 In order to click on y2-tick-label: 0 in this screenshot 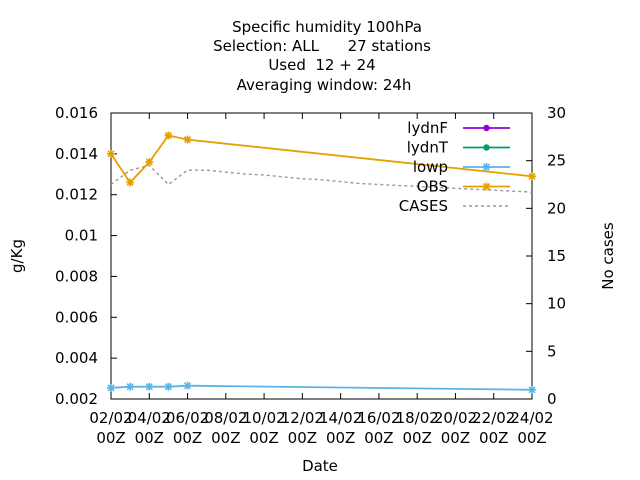, I will do `click(552, 399)`.